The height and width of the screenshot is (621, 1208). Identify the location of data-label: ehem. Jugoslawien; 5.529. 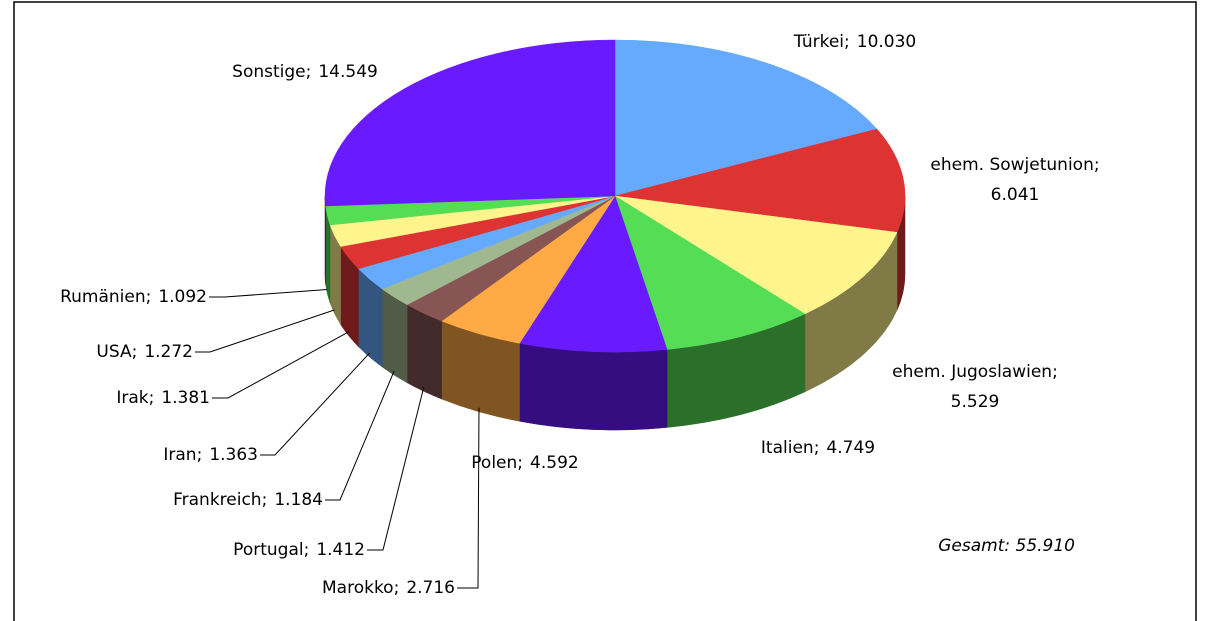
(975, 387).